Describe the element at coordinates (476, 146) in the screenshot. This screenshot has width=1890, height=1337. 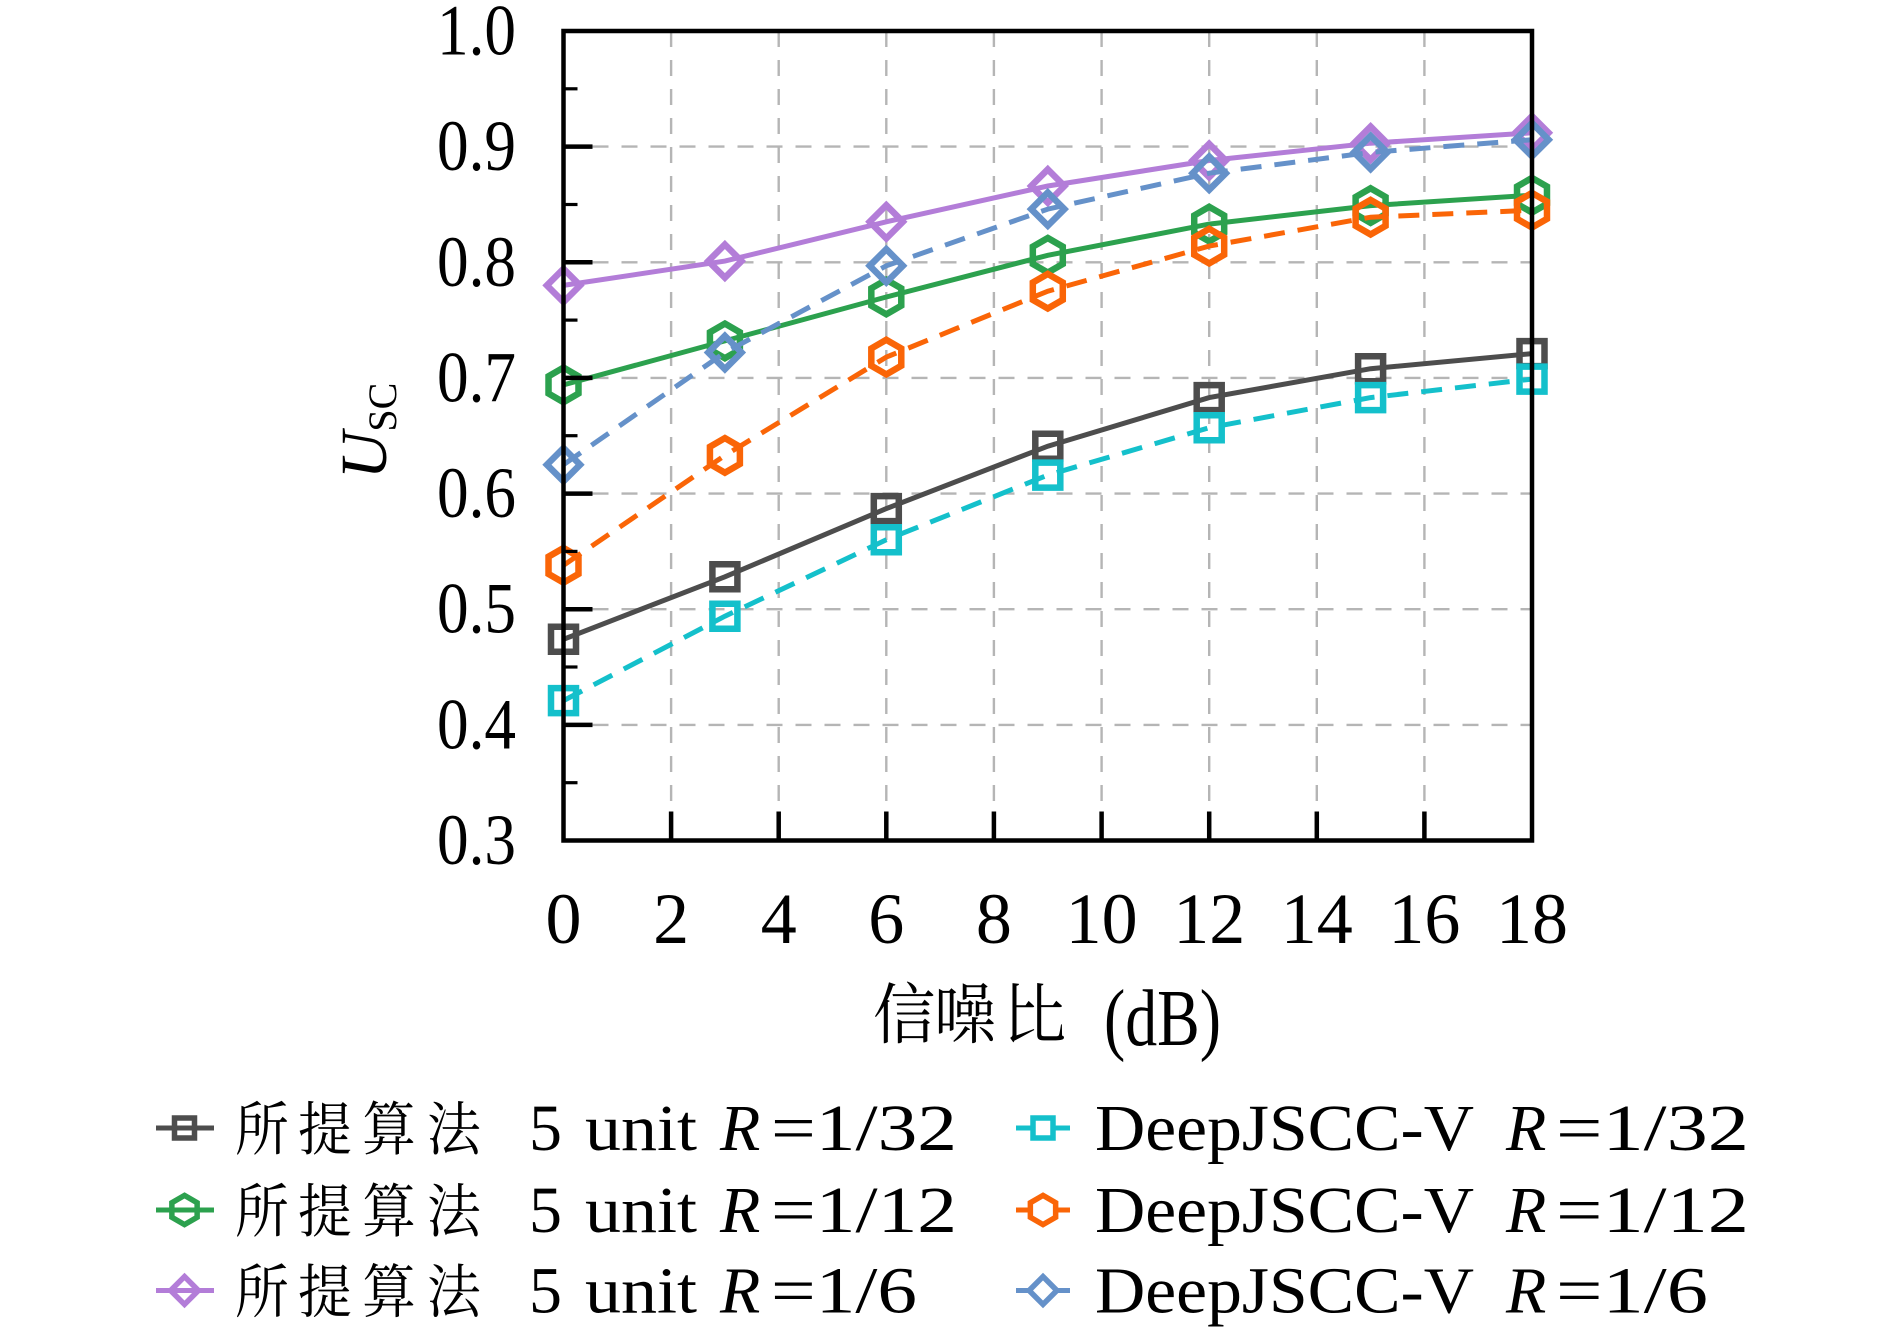
I see `svg-text: 0.9` at that location.